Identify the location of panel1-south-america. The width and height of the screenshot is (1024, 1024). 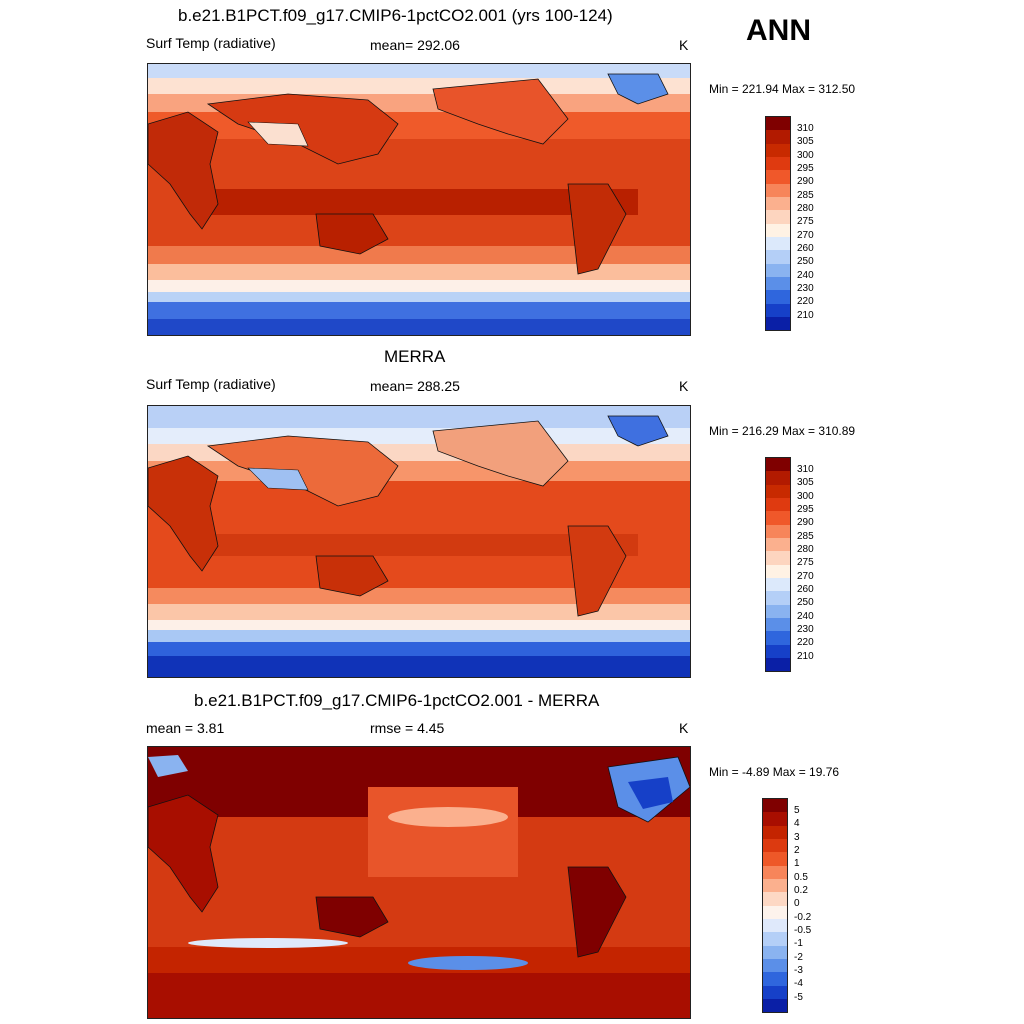
(597, 229).